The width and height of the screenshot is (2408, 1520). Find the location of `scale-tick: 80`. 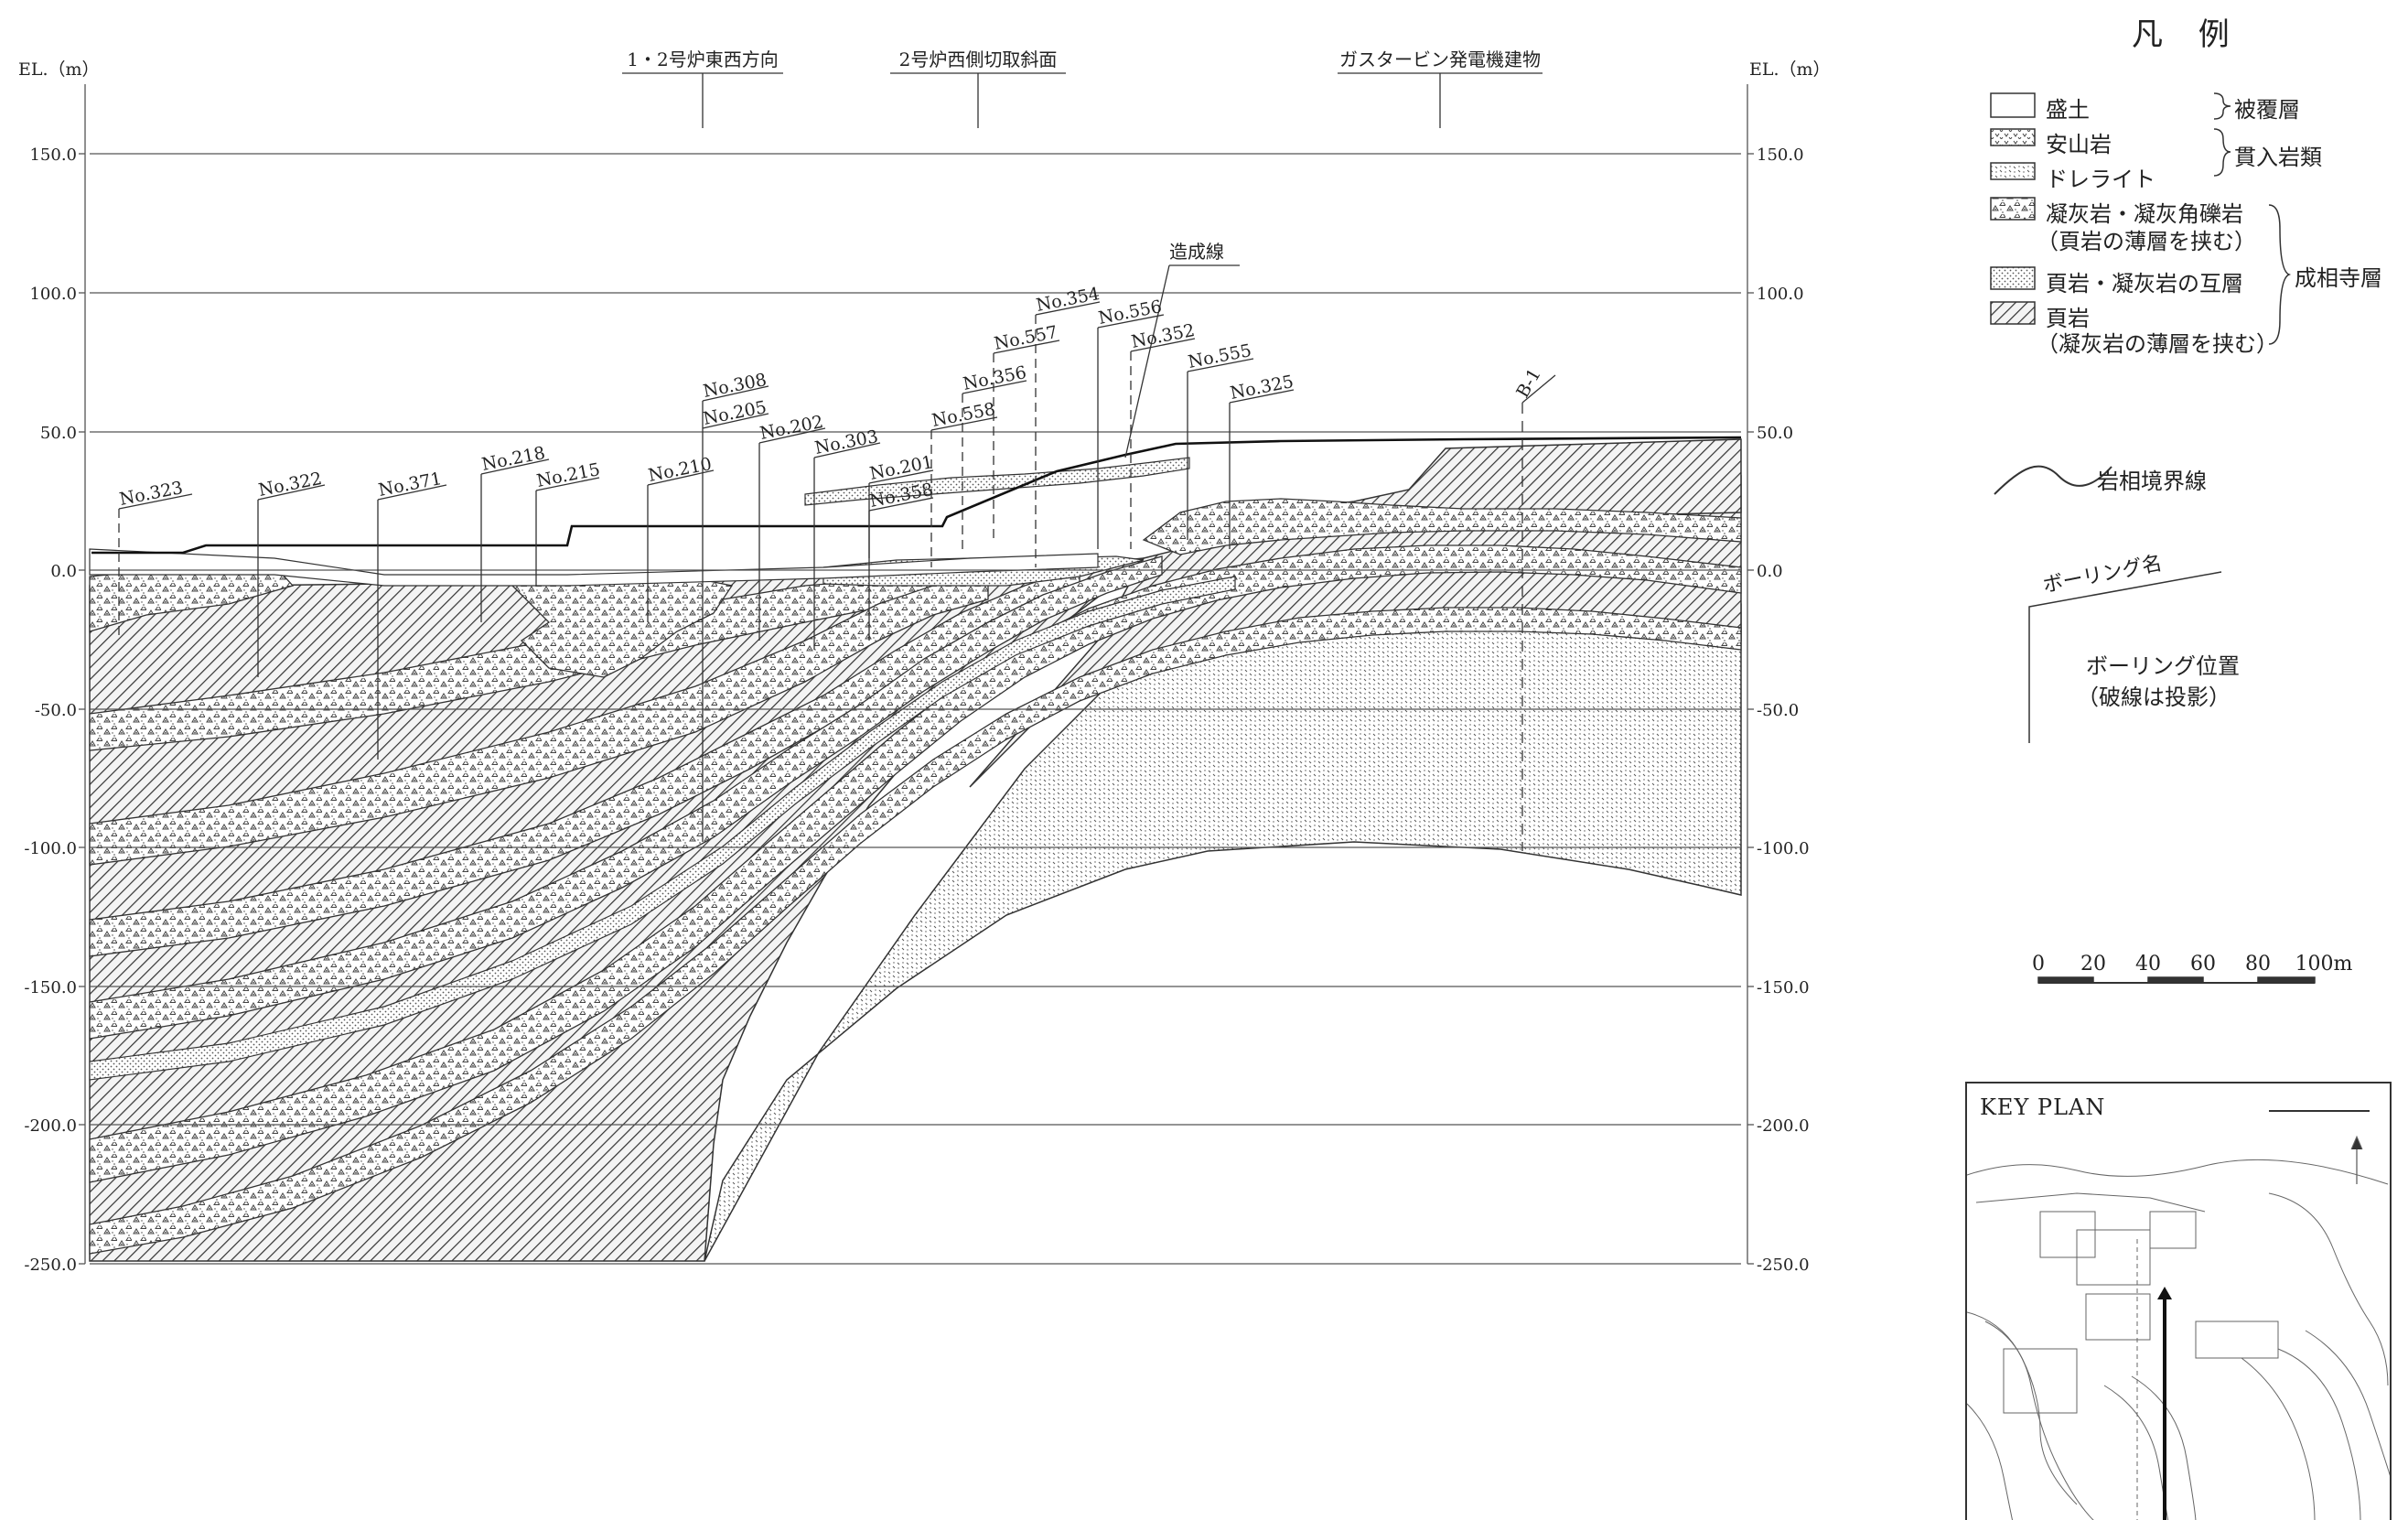

scale-tick: 80 is located at coordinates (2258, 964).